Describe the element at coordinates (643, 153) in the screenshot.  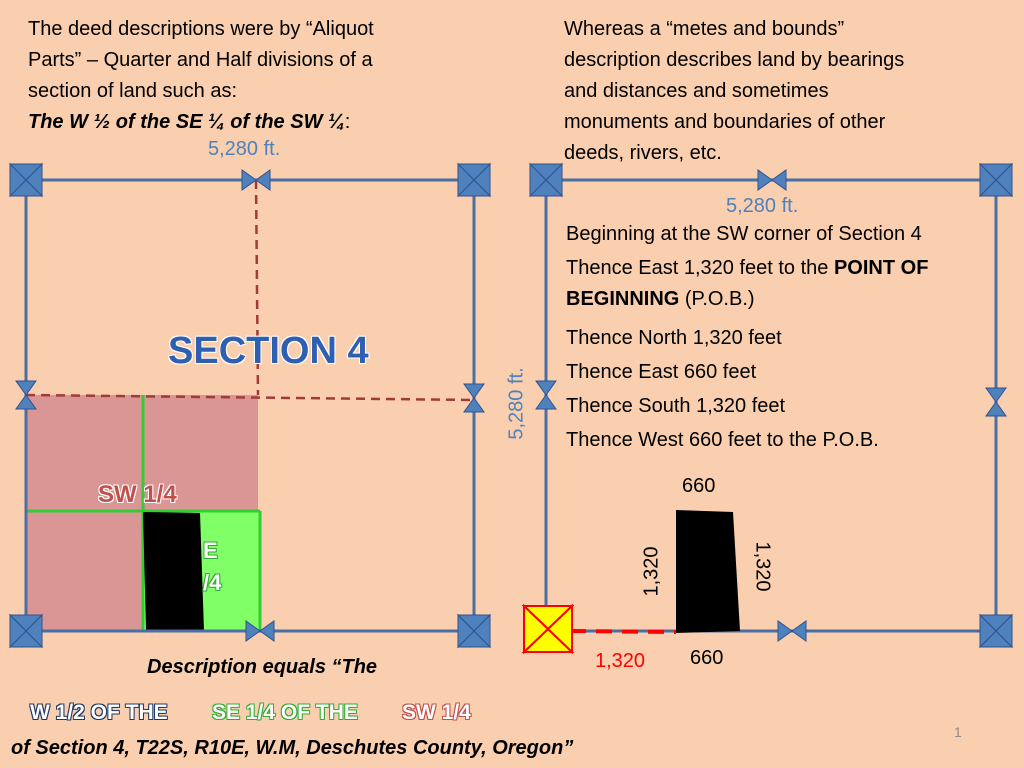
I see `right-intro-line-5: deeds, rivers, etc.` at that location.